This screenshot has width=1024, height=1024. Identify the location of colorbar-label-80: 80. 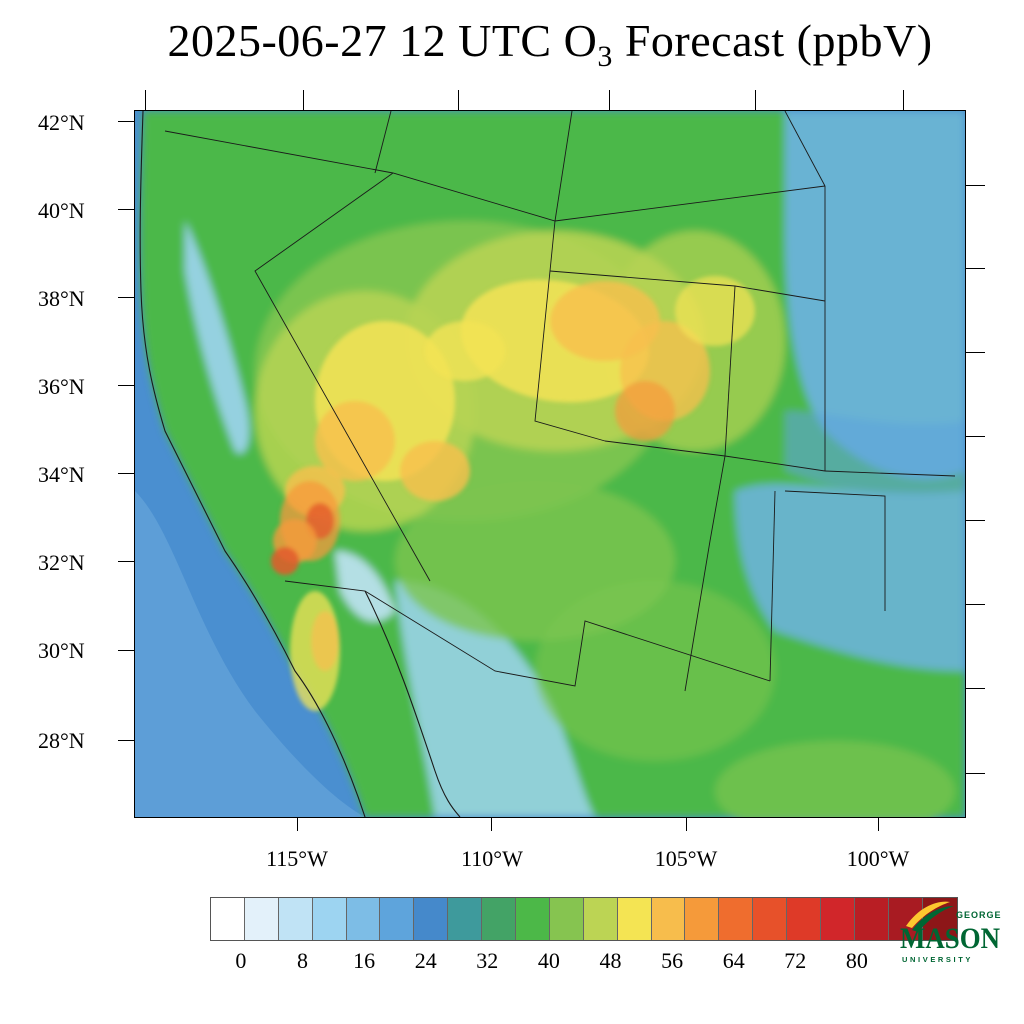
(856, 960).